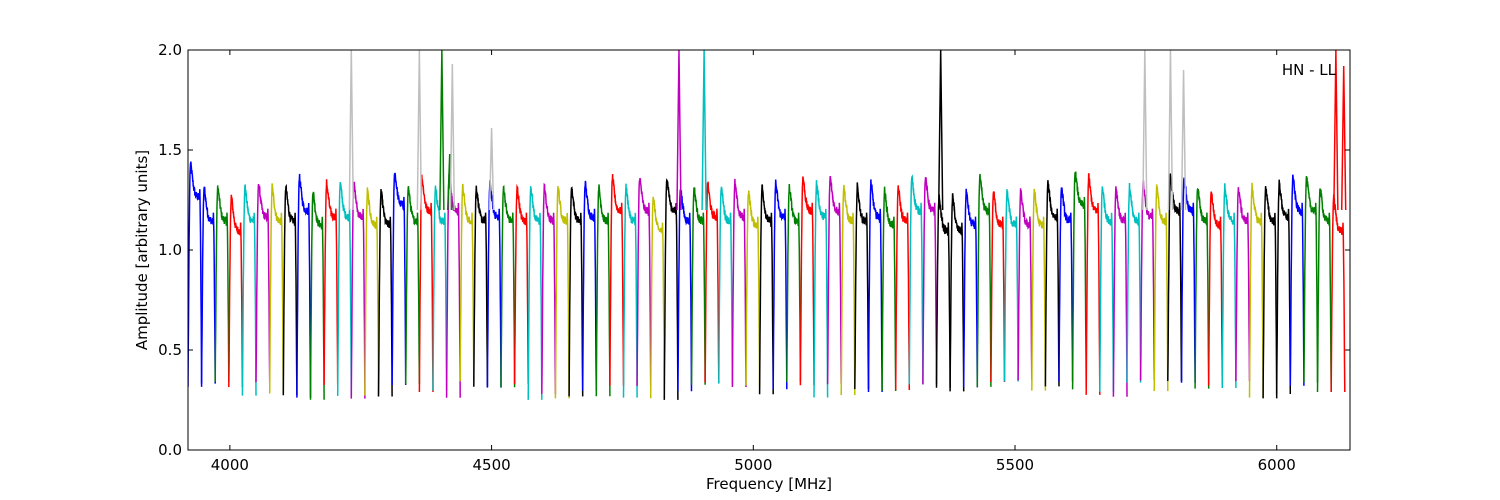 This screenshot has width=1500, height=500. I want to click on y-tick-label: 2.0, so click(170, 50).